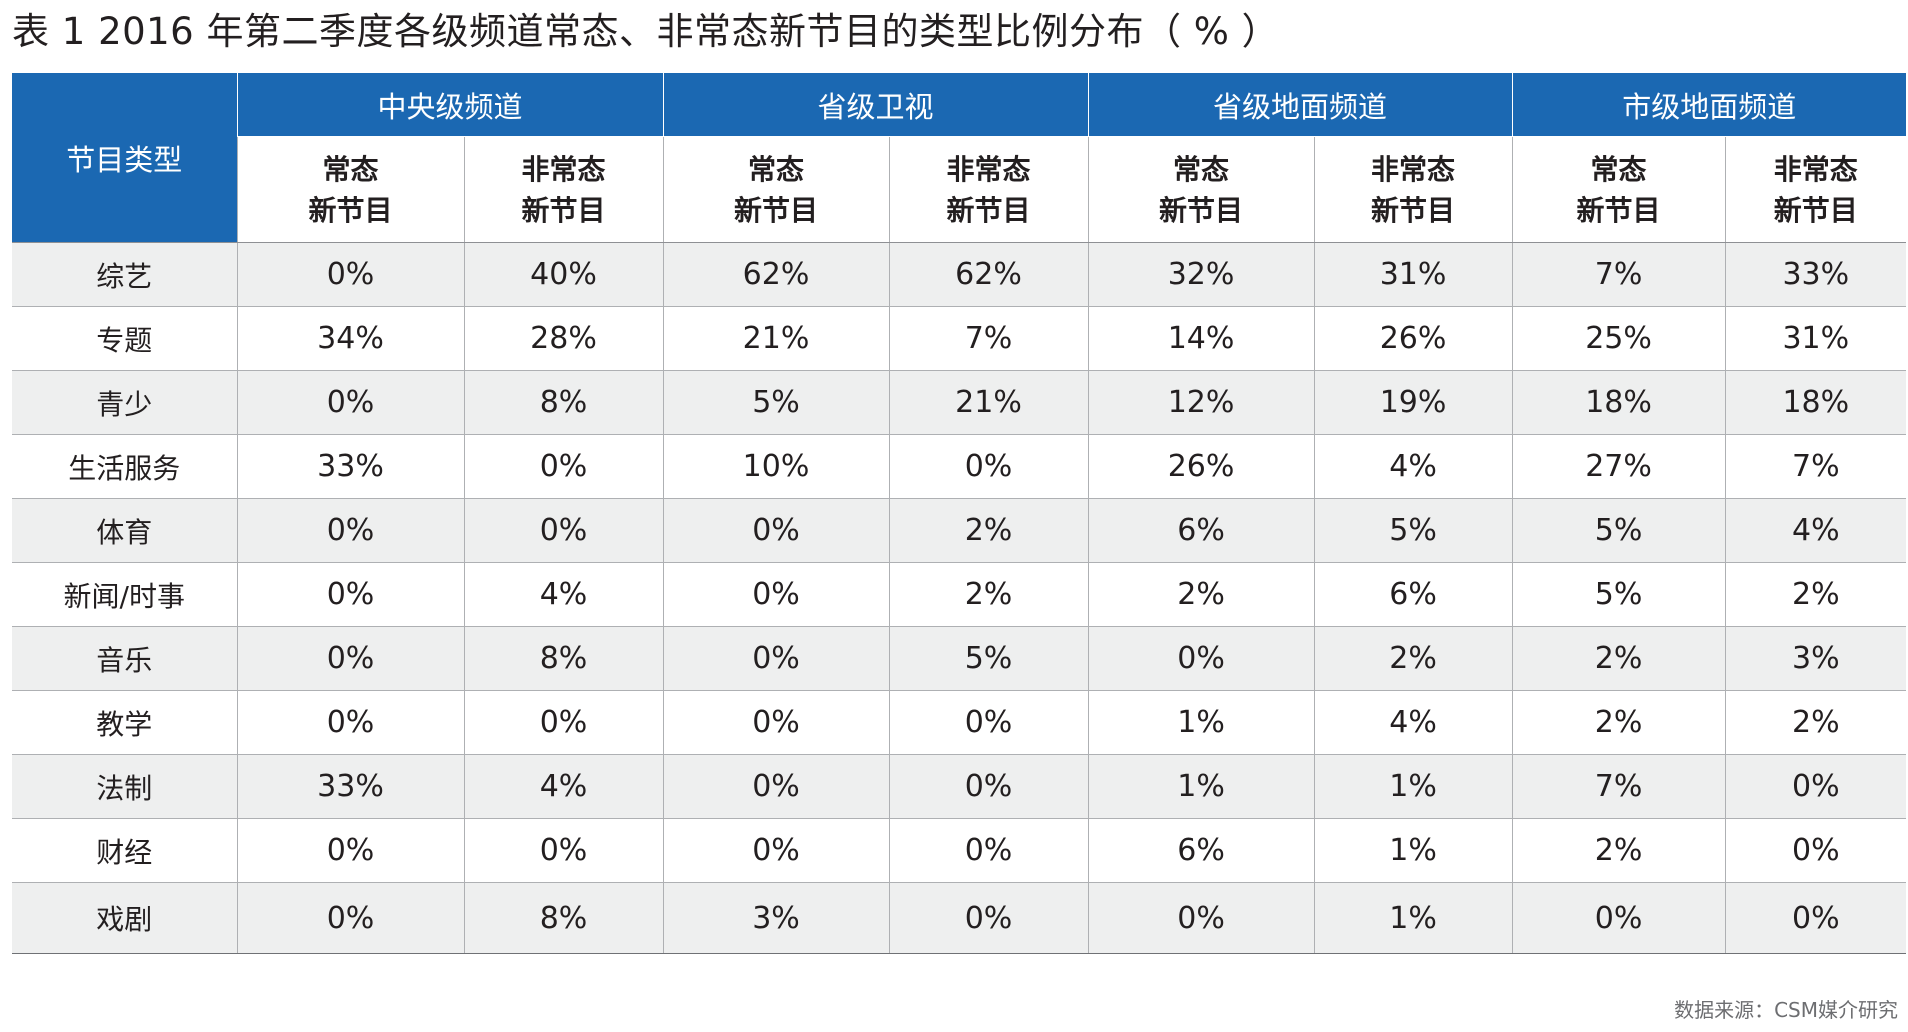 This screenshot has width=1908, height=1032. What do you see at coordinates (875, 105) in the screenshot?
I see `group-header-provincial-satellite: 省级卫视` at bounding box center [875, 105].